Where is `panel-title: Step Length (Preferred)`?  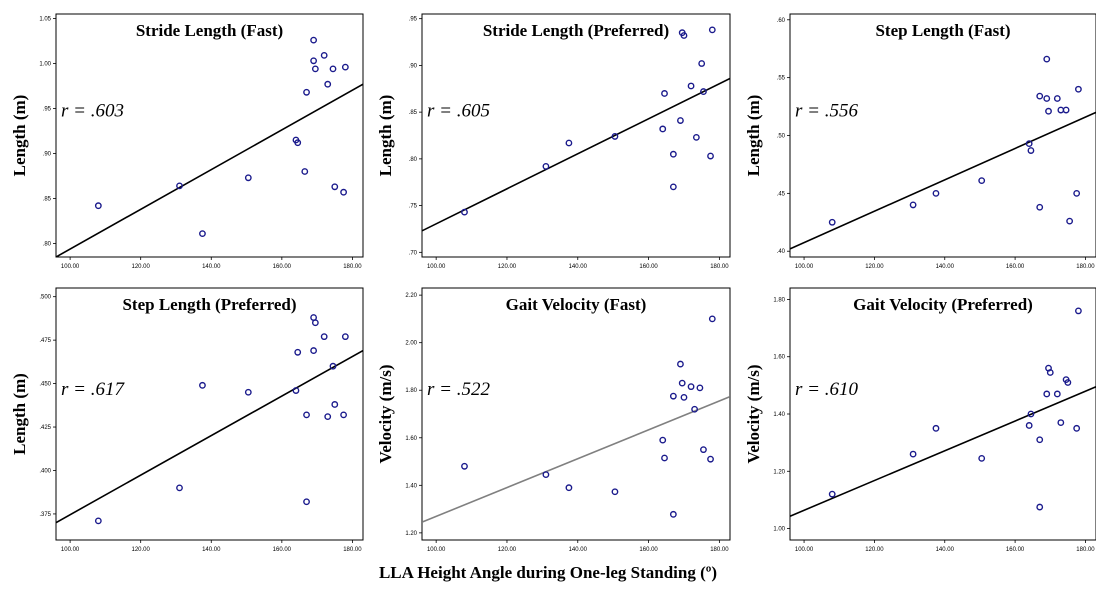
panel-title: Step Length (Preferred) is located at coordinates (209, 304).